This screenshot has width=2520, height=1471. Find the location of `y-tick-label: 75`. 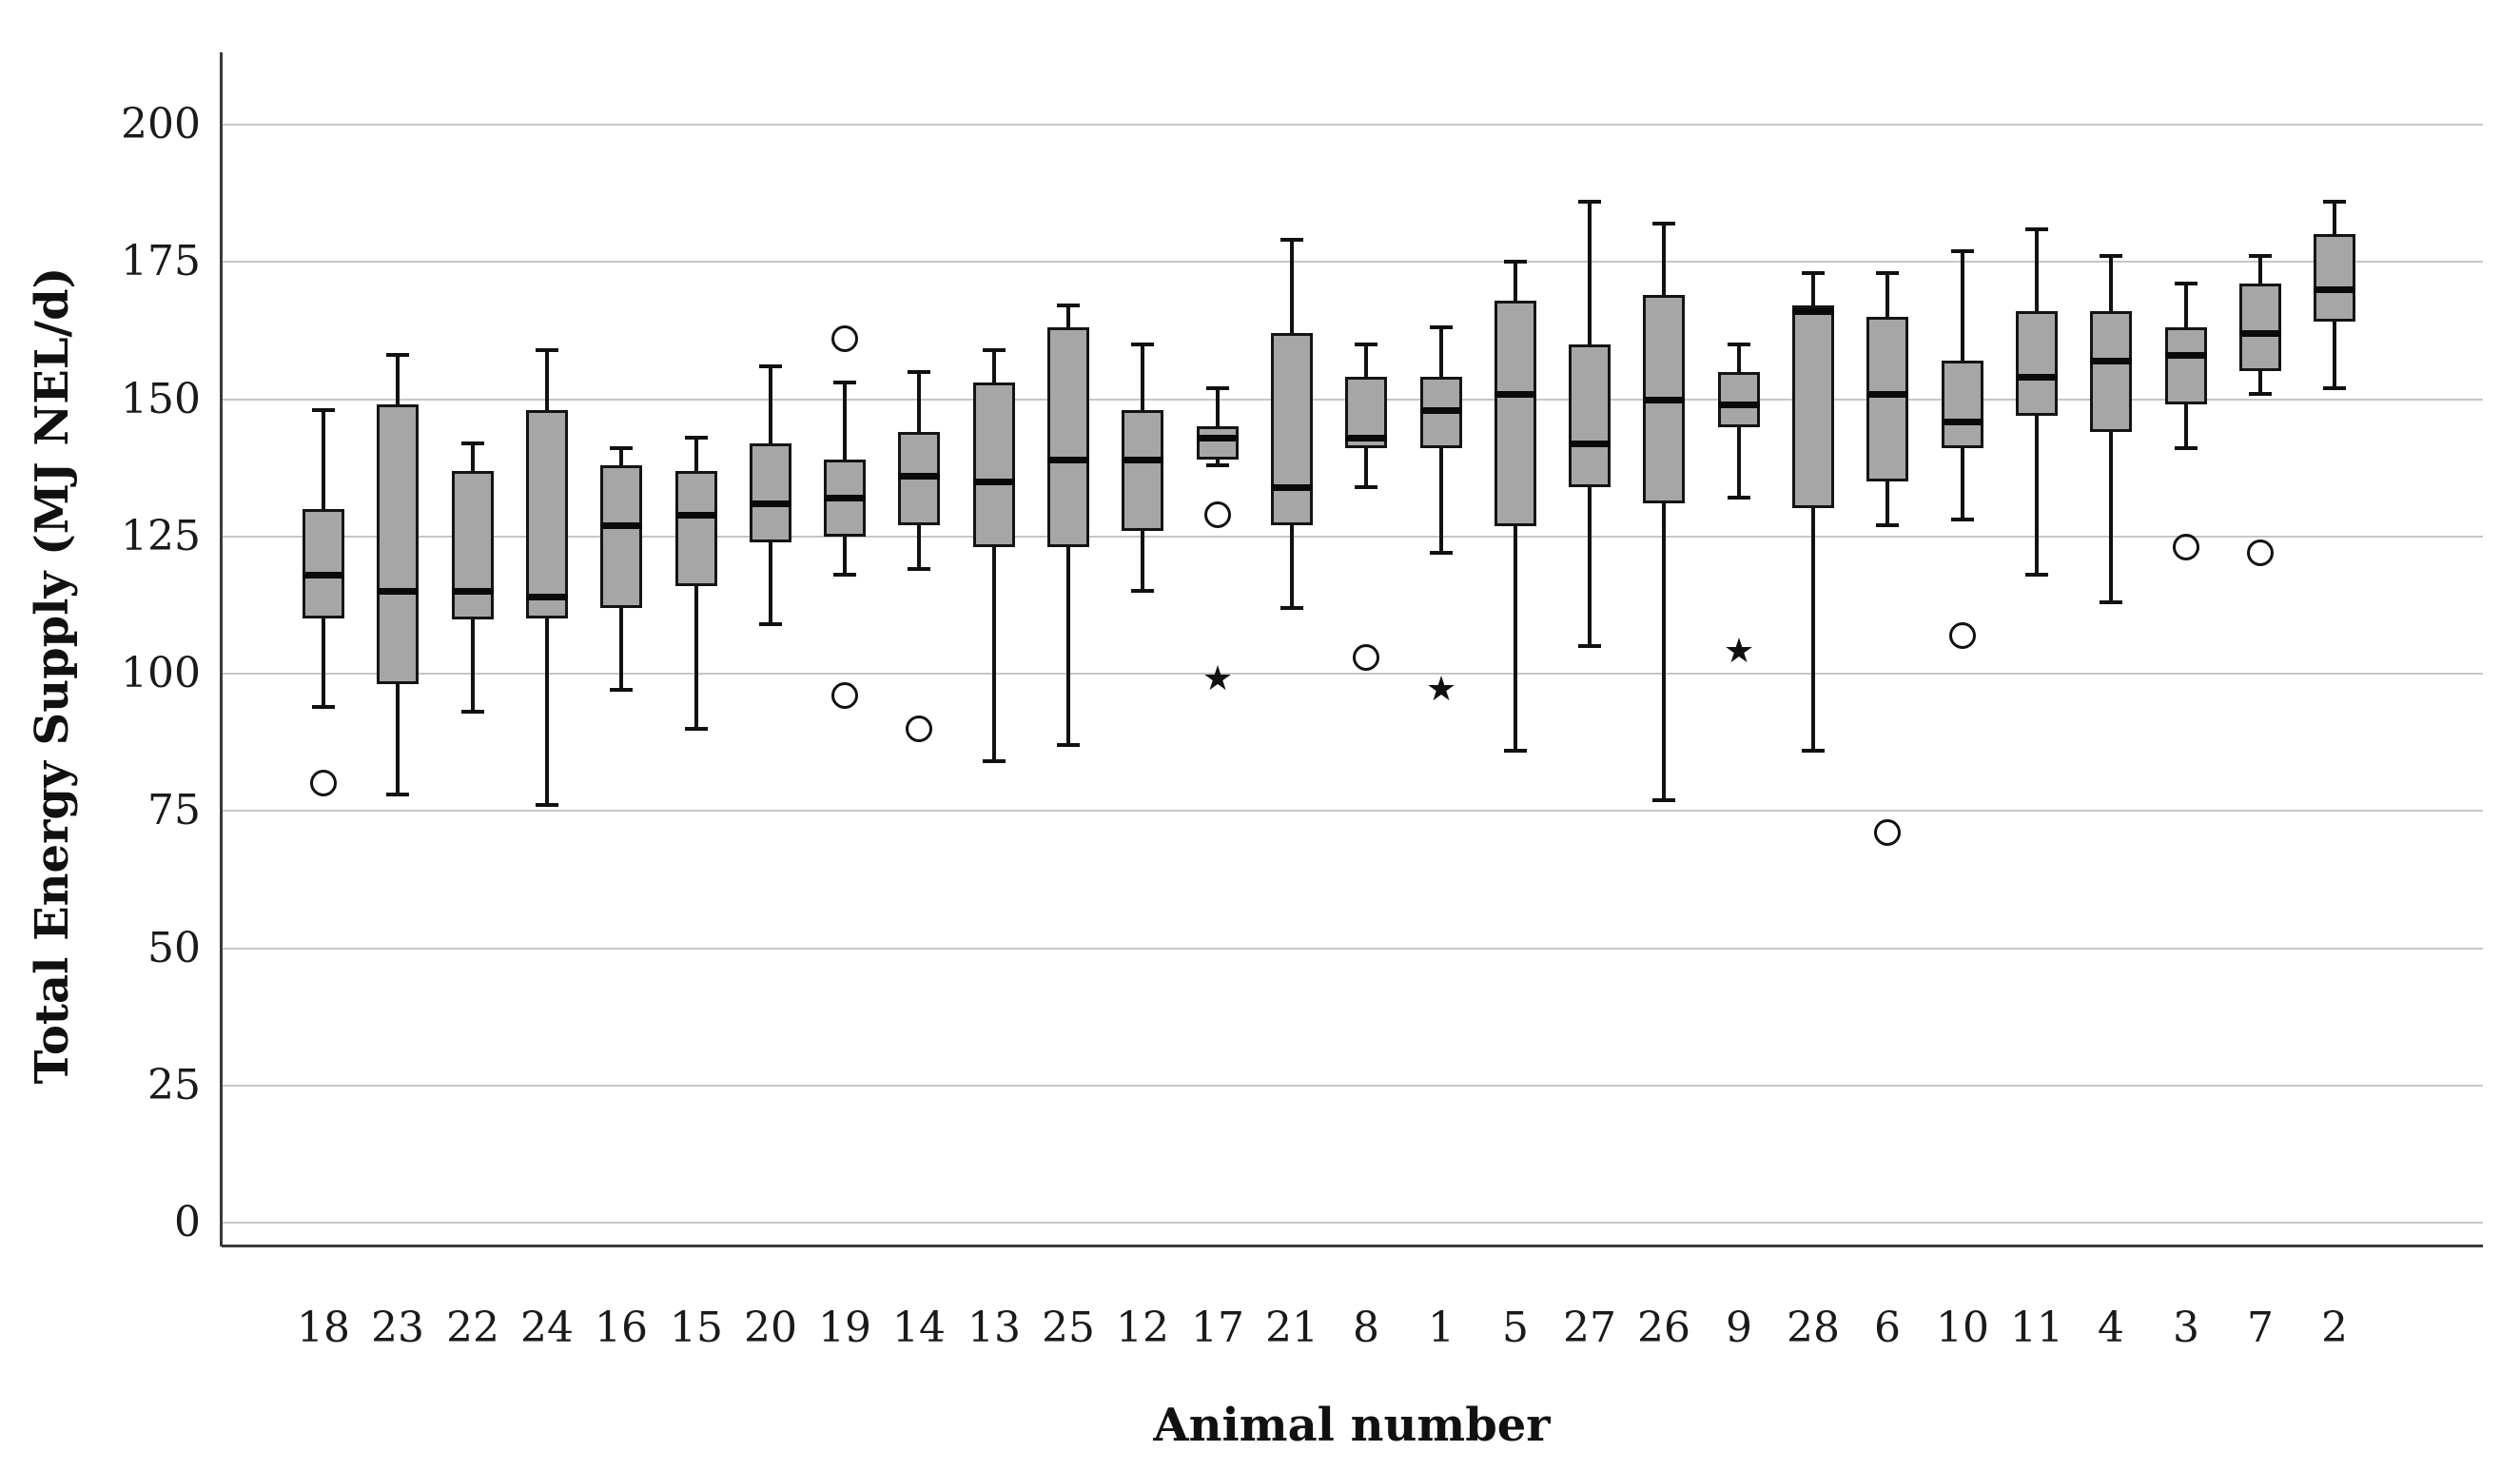

y-tick-label: 75 is located at coordinates (174, 810).